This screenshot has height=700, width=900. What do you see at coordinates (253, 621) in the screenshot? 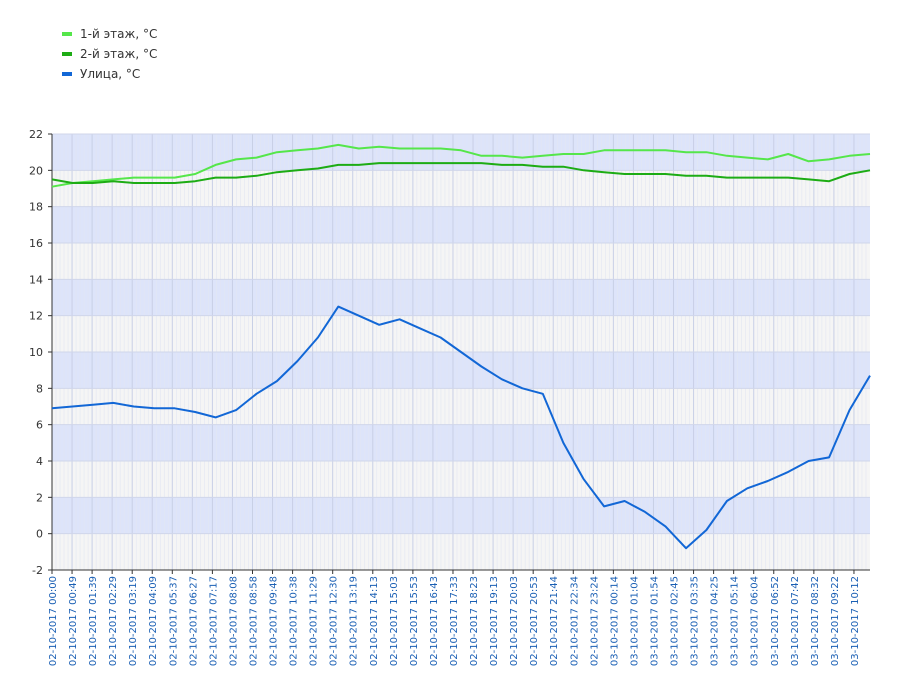
I see `x-tick-label: 02-10-2017 08:58` at bounding box center [253, 621].